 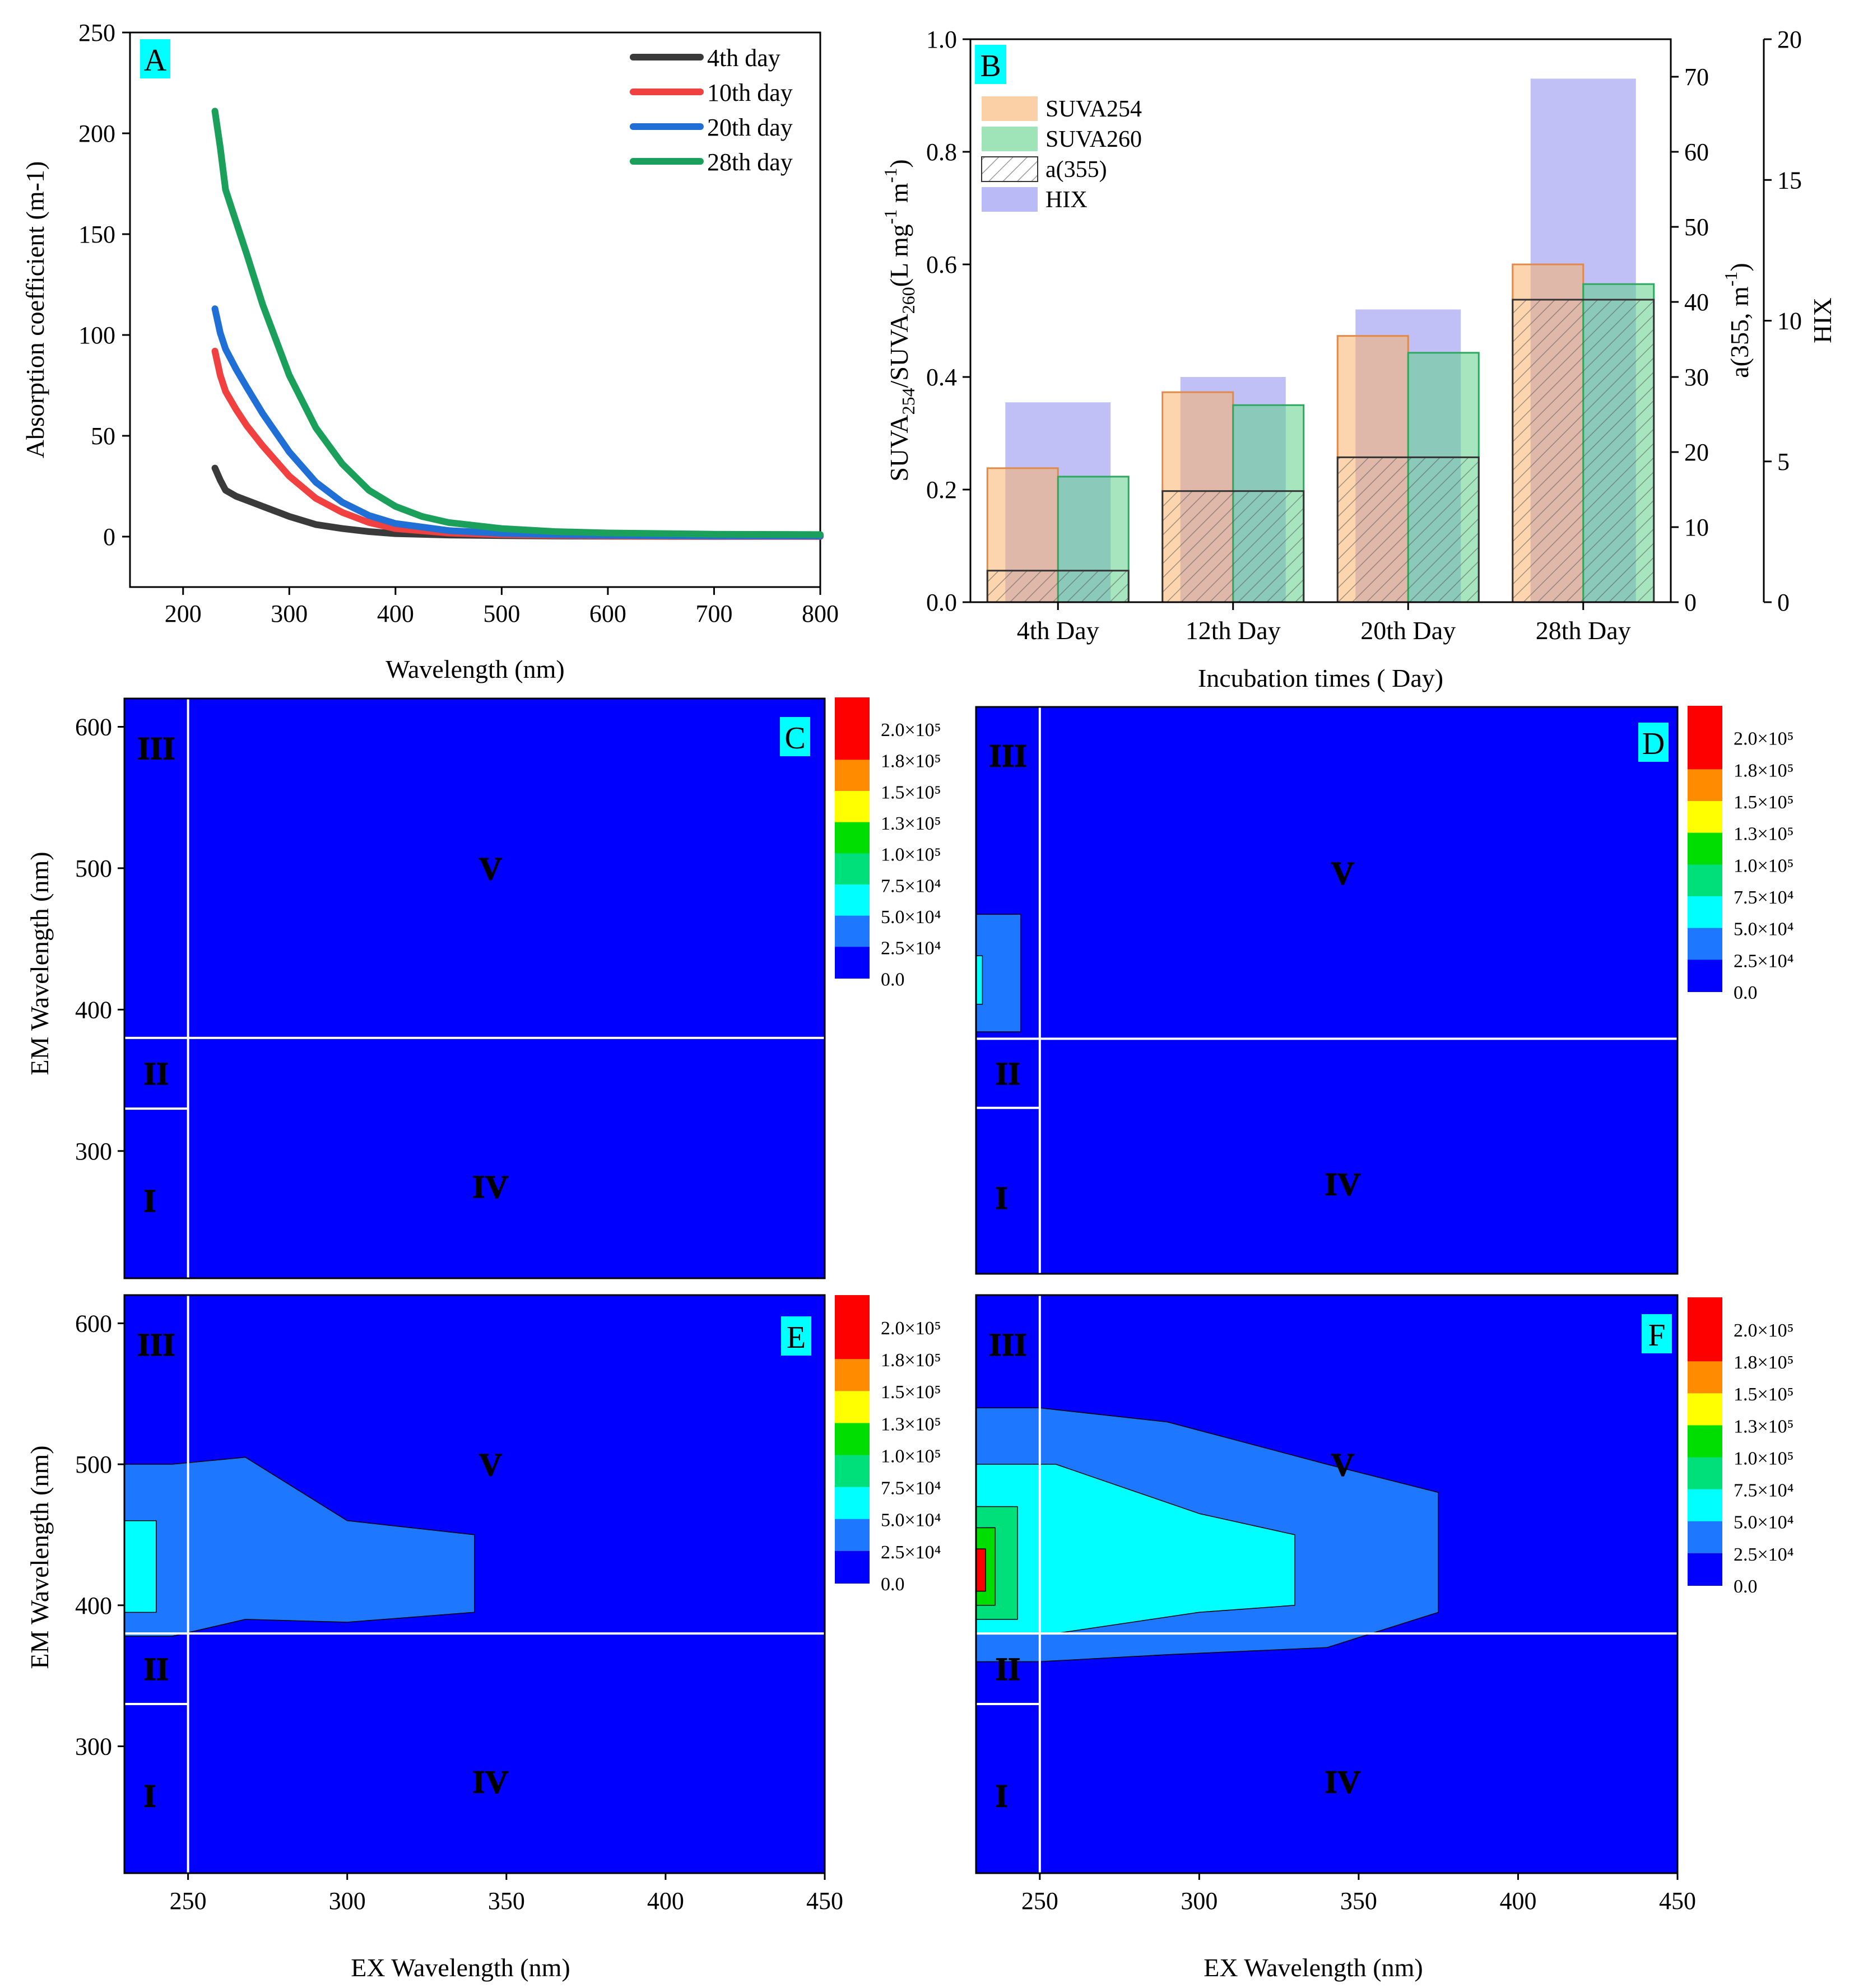 I want to click on panel-b-hix-tick-label: 5, so click(x=1783, y=462).